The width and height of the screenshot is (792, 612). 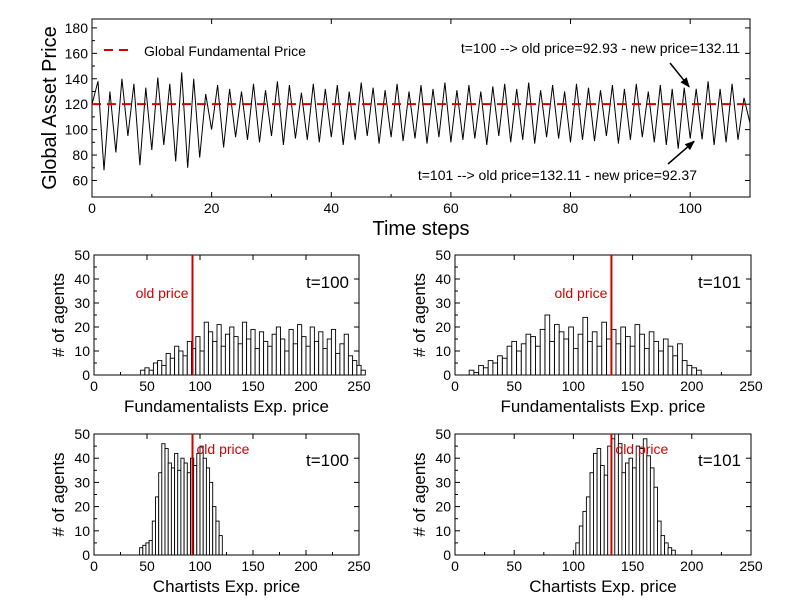 I want to click on x-tick-label: 80, so click(x=571, y=208).